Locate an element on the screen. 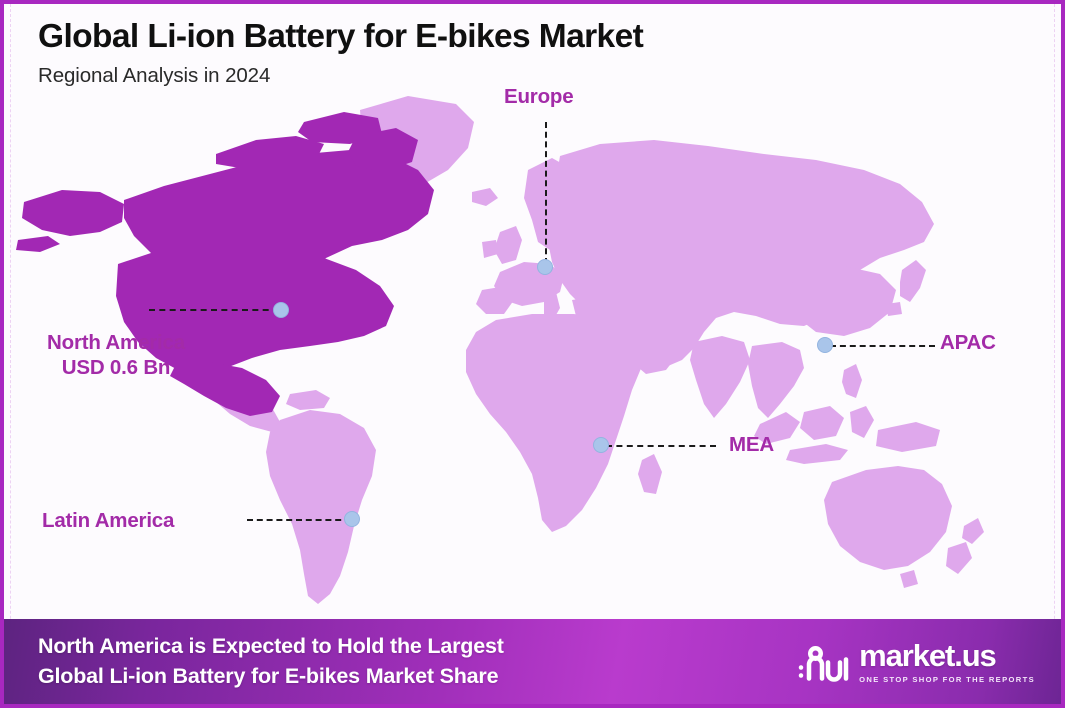  callout-latin-america-label: Latin America is located at coordinates (108, 520).